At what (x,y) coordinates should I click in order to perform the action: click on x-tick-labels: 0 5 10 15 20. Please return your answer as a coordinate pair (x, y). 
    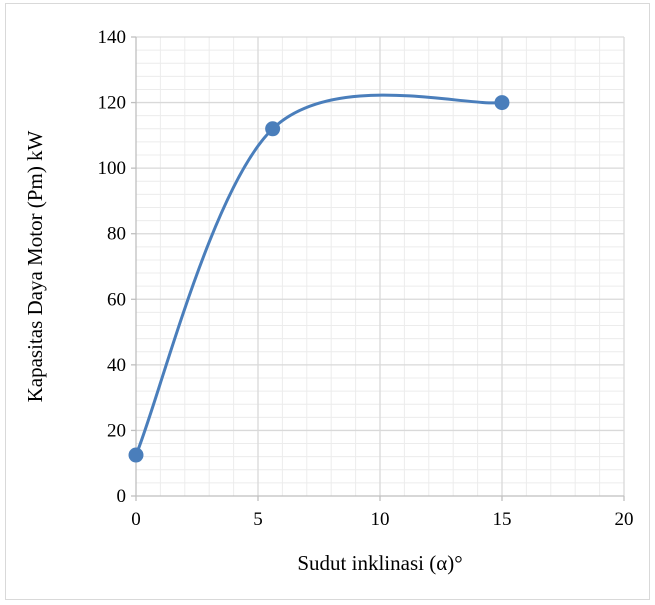
    Looking at the image, I should click on (382, 519).